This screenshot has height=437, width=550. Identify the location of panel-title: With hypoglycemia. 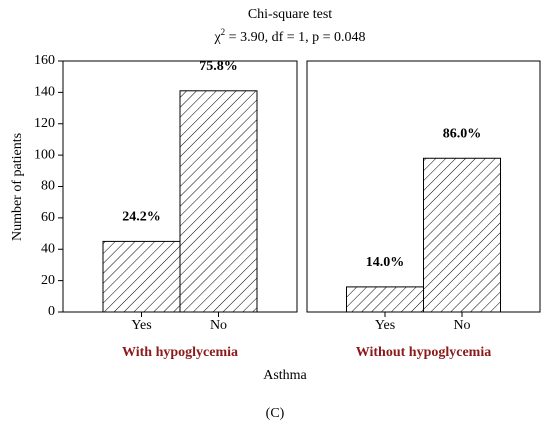
(180, 352).